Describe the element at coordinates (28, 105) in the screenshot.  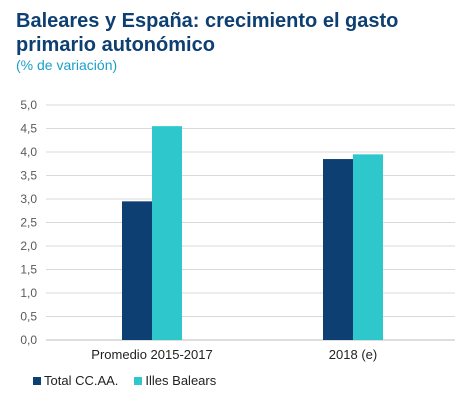
I see `y-tick-label: 5,0` at that location.